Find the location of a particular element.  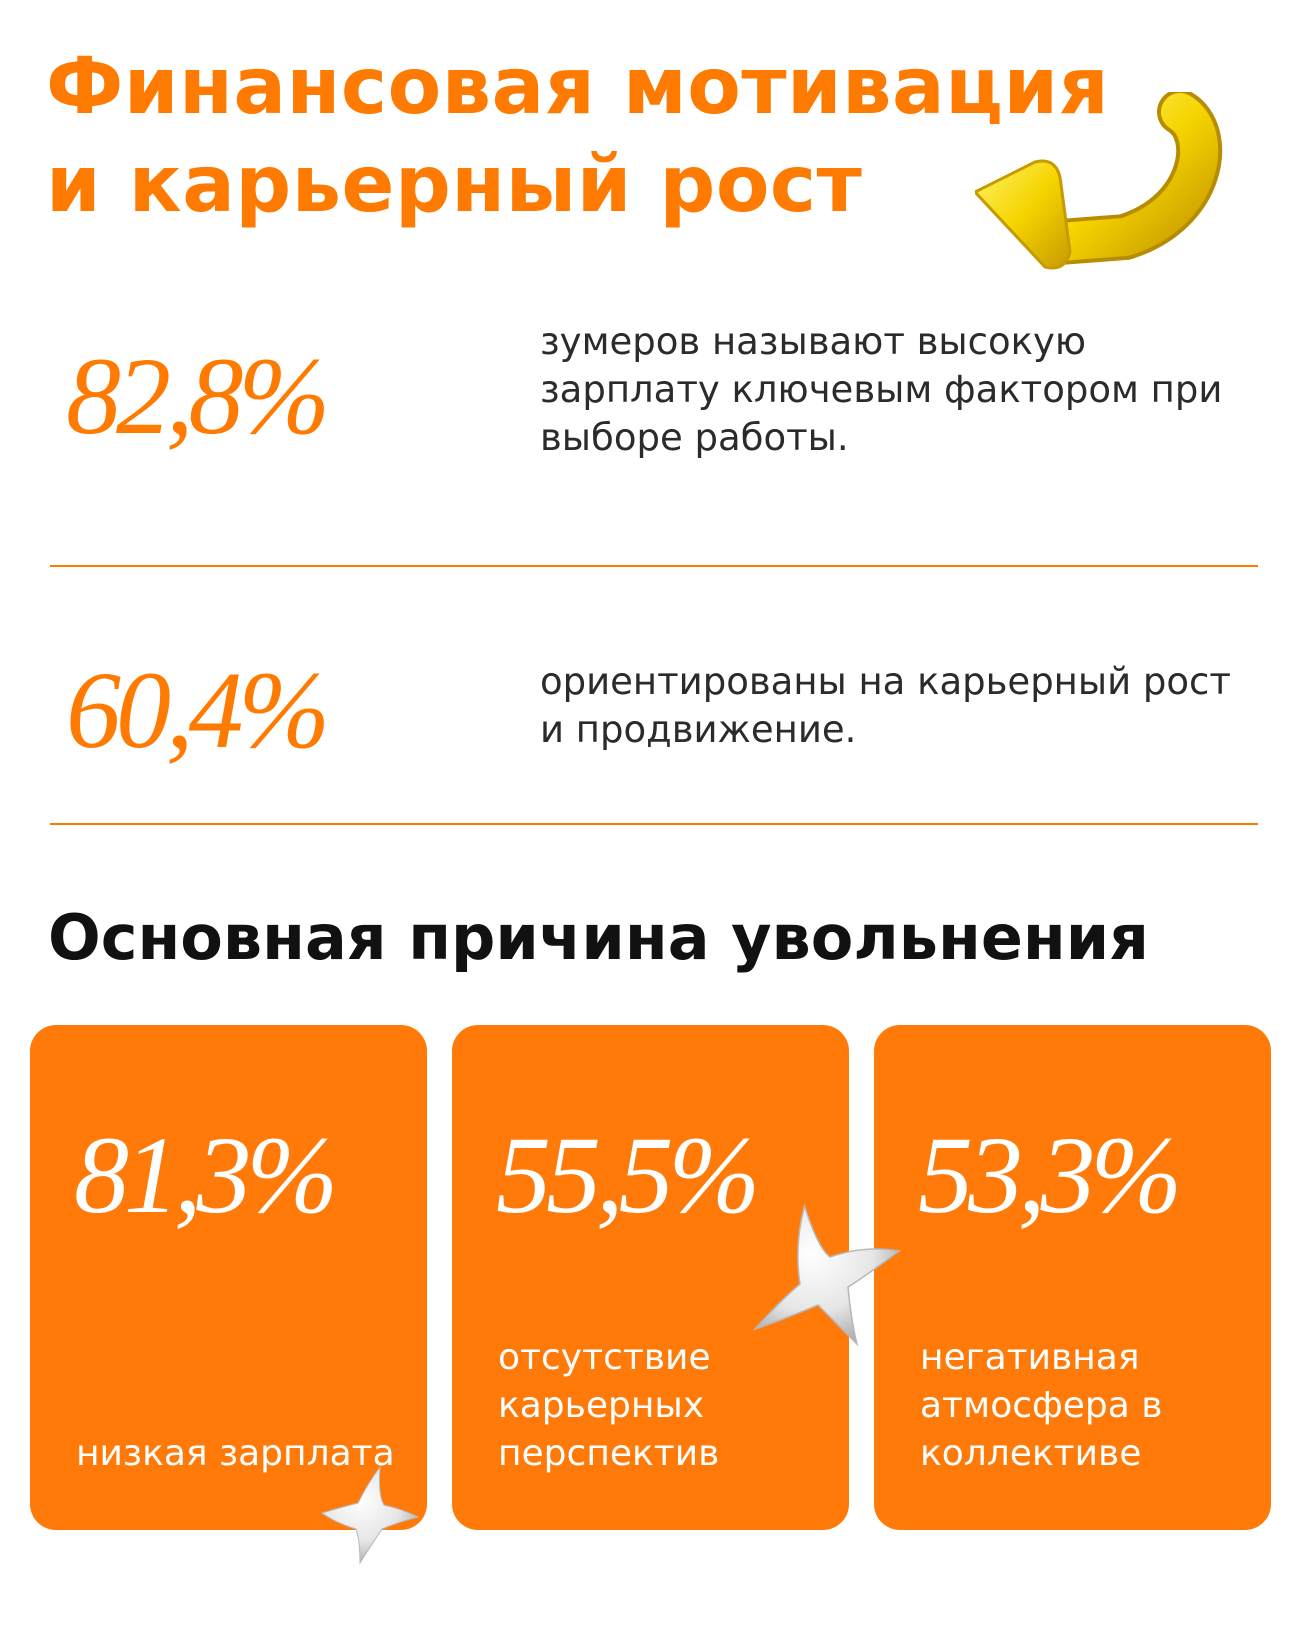

card-value: 53,3% is located at coordinates (1050, 1175).